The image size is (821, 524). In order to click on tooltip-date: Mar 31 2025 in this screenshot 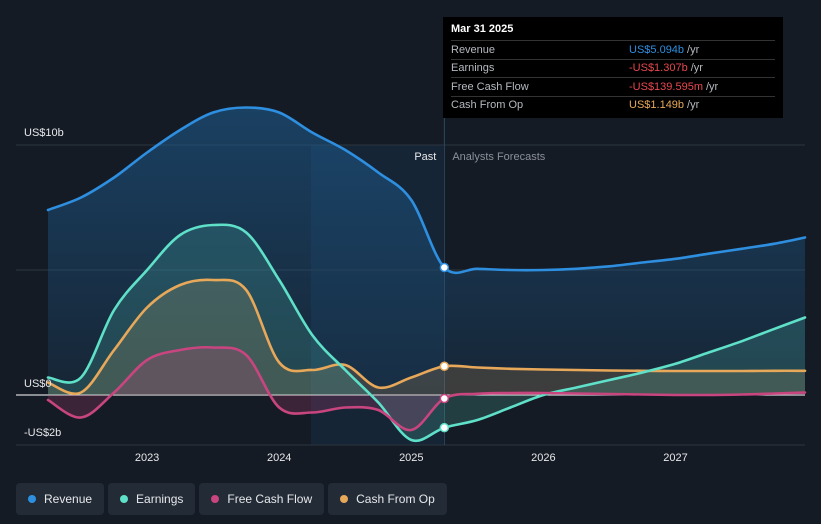, I will do `click(613, 32)`.